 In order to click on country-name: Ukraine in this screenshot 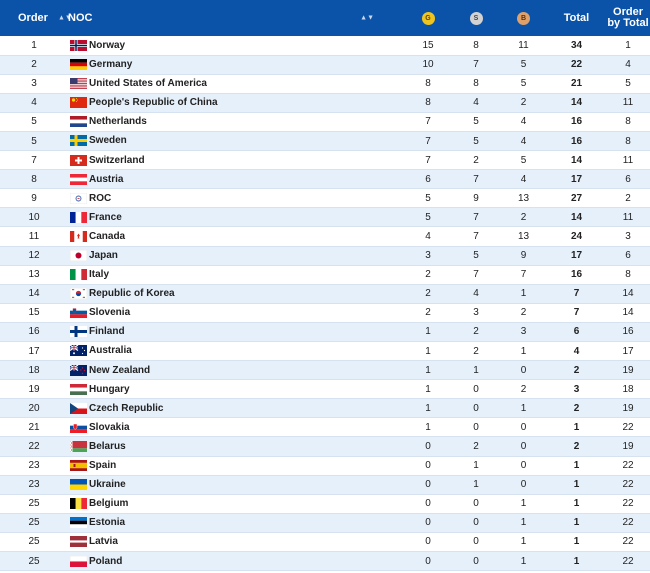, I will do `click(107, 485)`.